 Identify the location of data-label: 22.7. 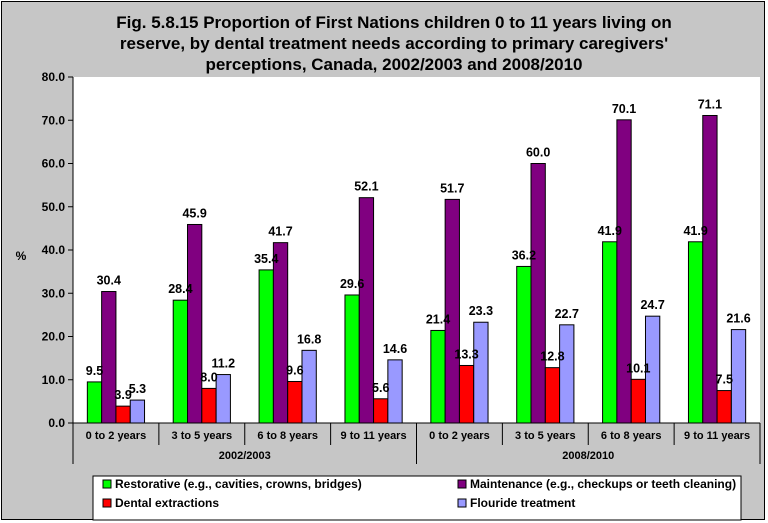
(567, 314).